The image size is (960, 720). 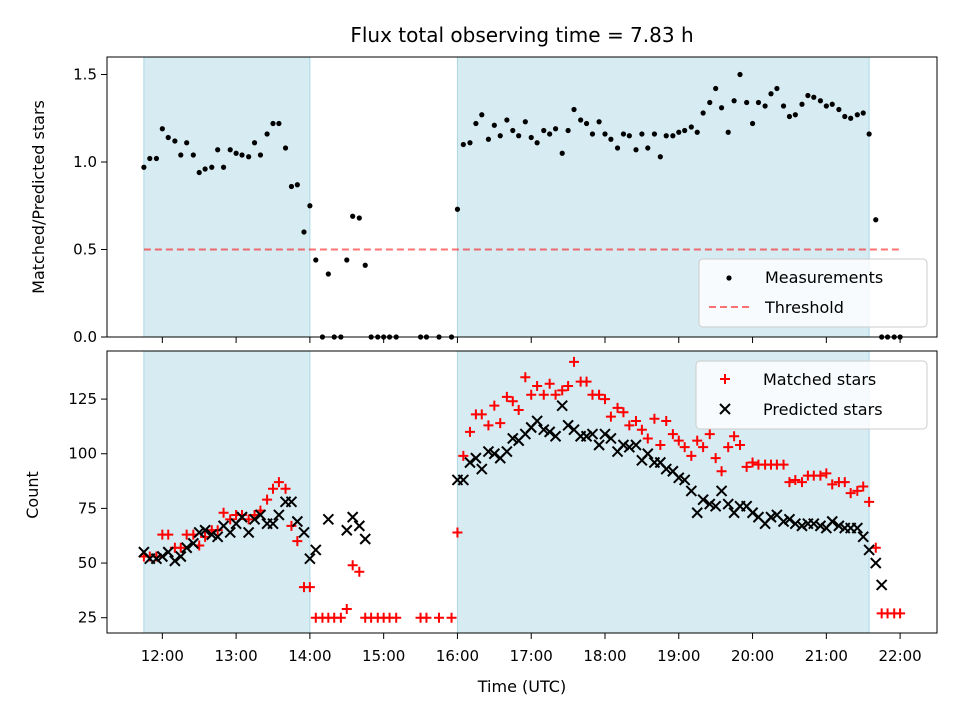 I want to click on x-tick-label: 20:00, so click(x=752, y=656).